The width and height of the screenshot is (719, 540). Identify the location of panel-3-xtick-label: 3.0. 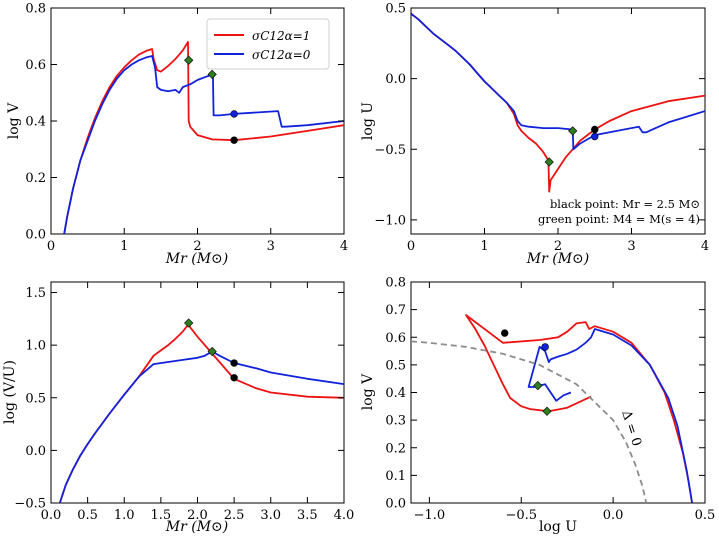
(270, 515).